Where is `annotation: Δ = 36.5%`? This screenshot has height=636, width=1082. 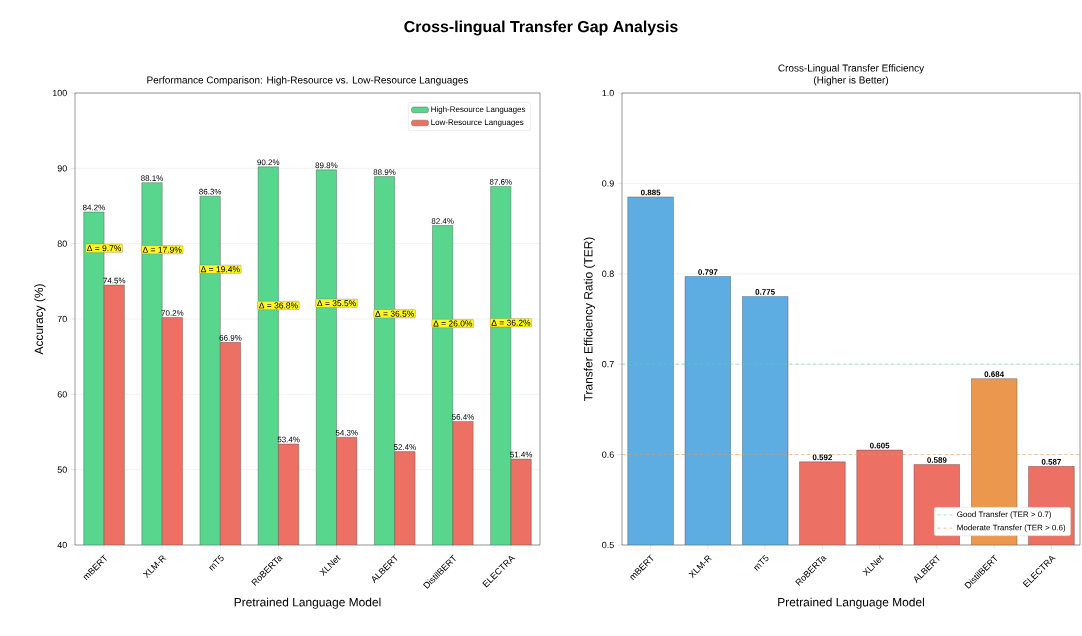 annotation: Δ = 36.5% is located at coordinates (395, 313).